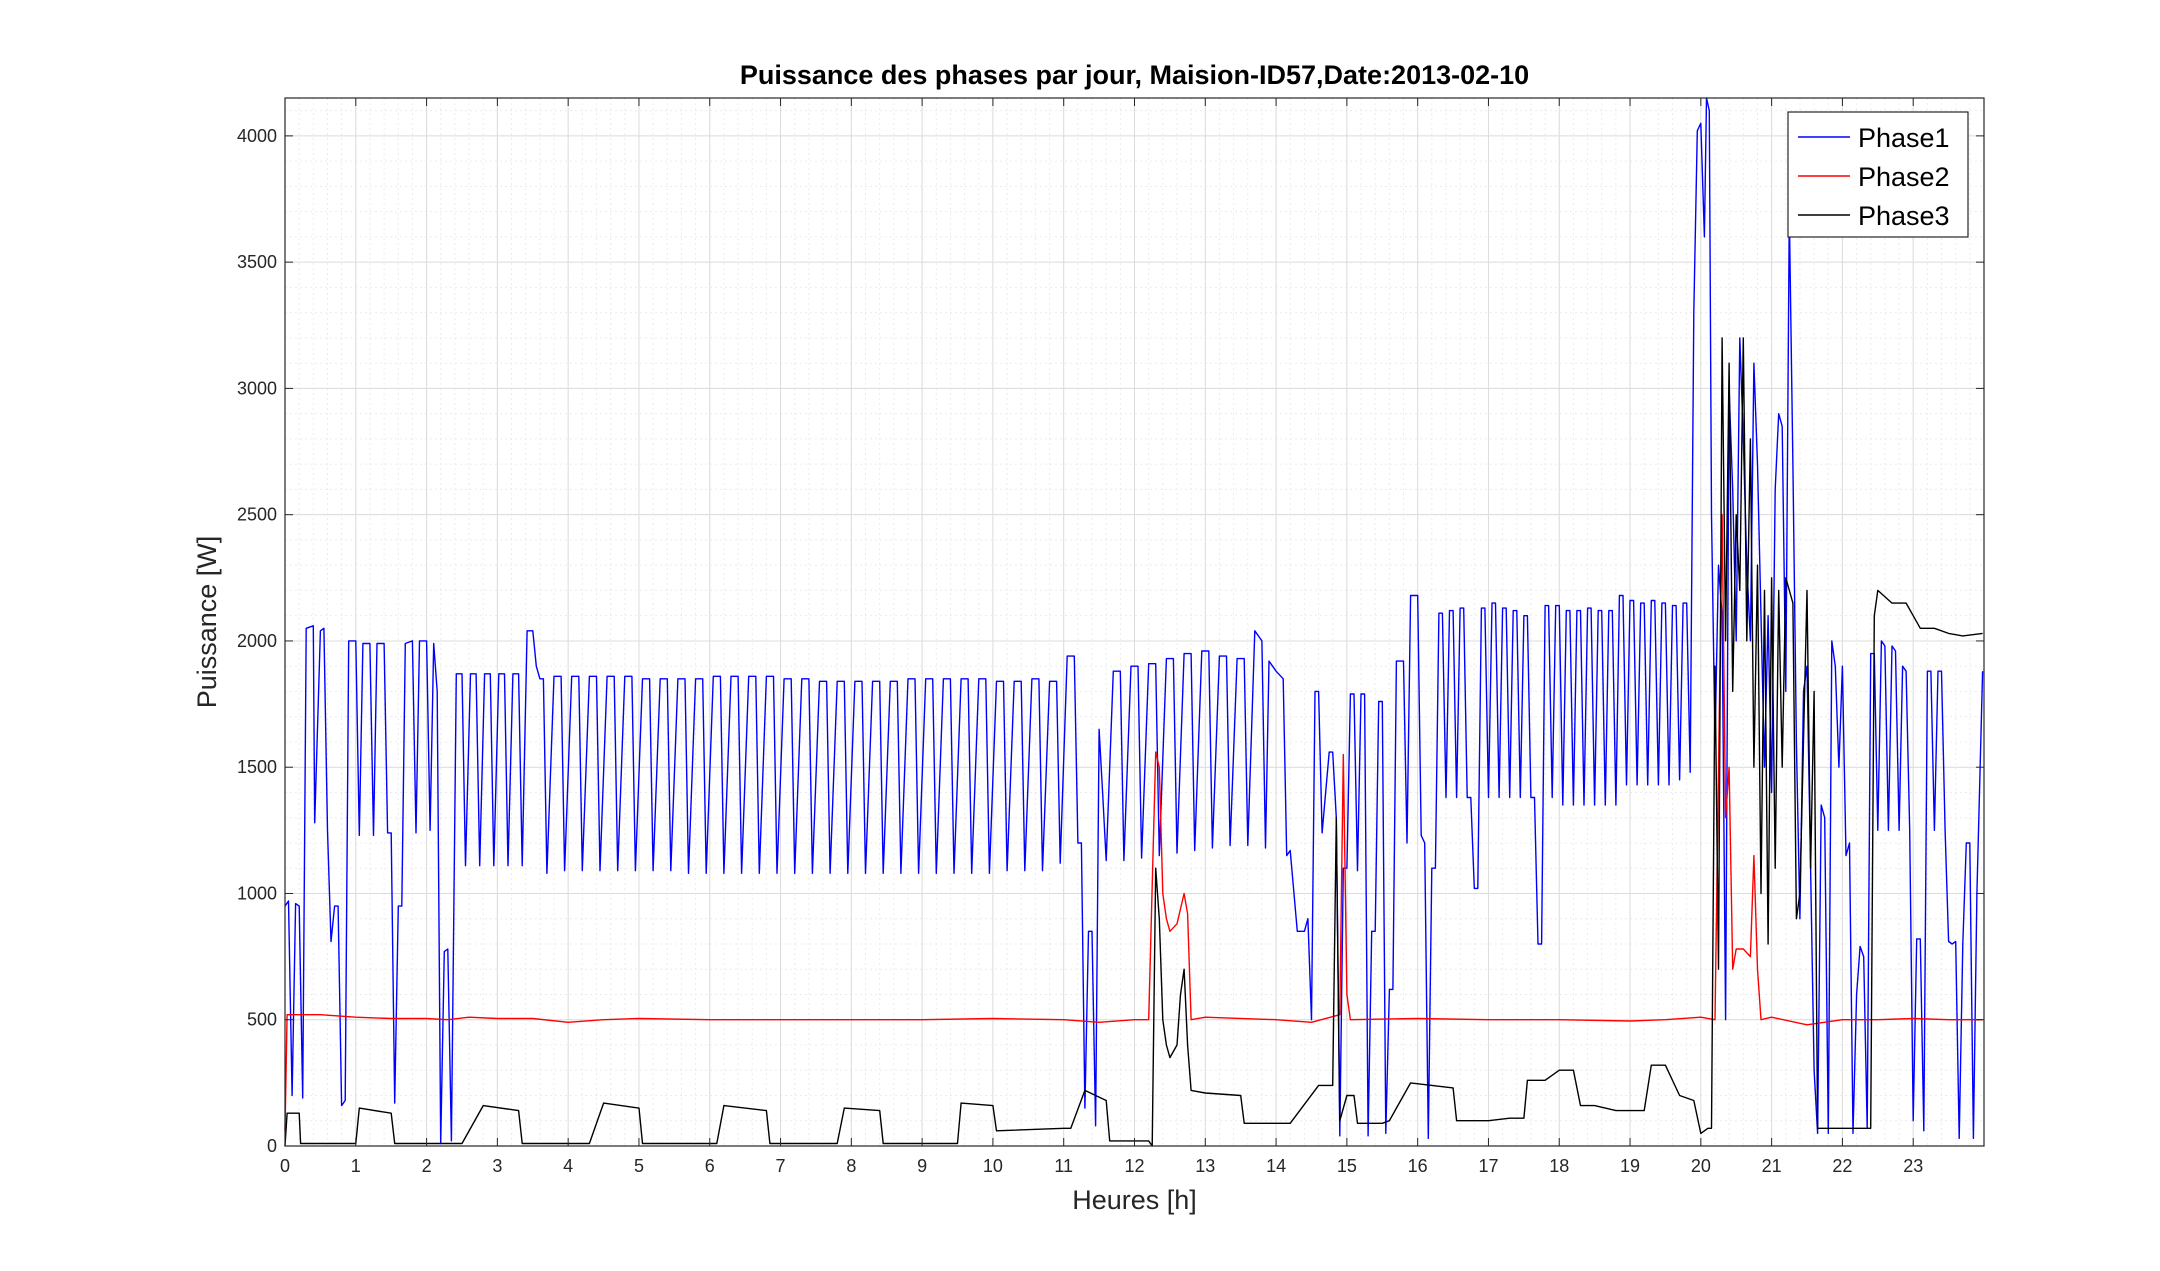 The height and width of the screenshot is (1271, 2160). I want to click on x-tick-label: 9, so click(922, 1166).